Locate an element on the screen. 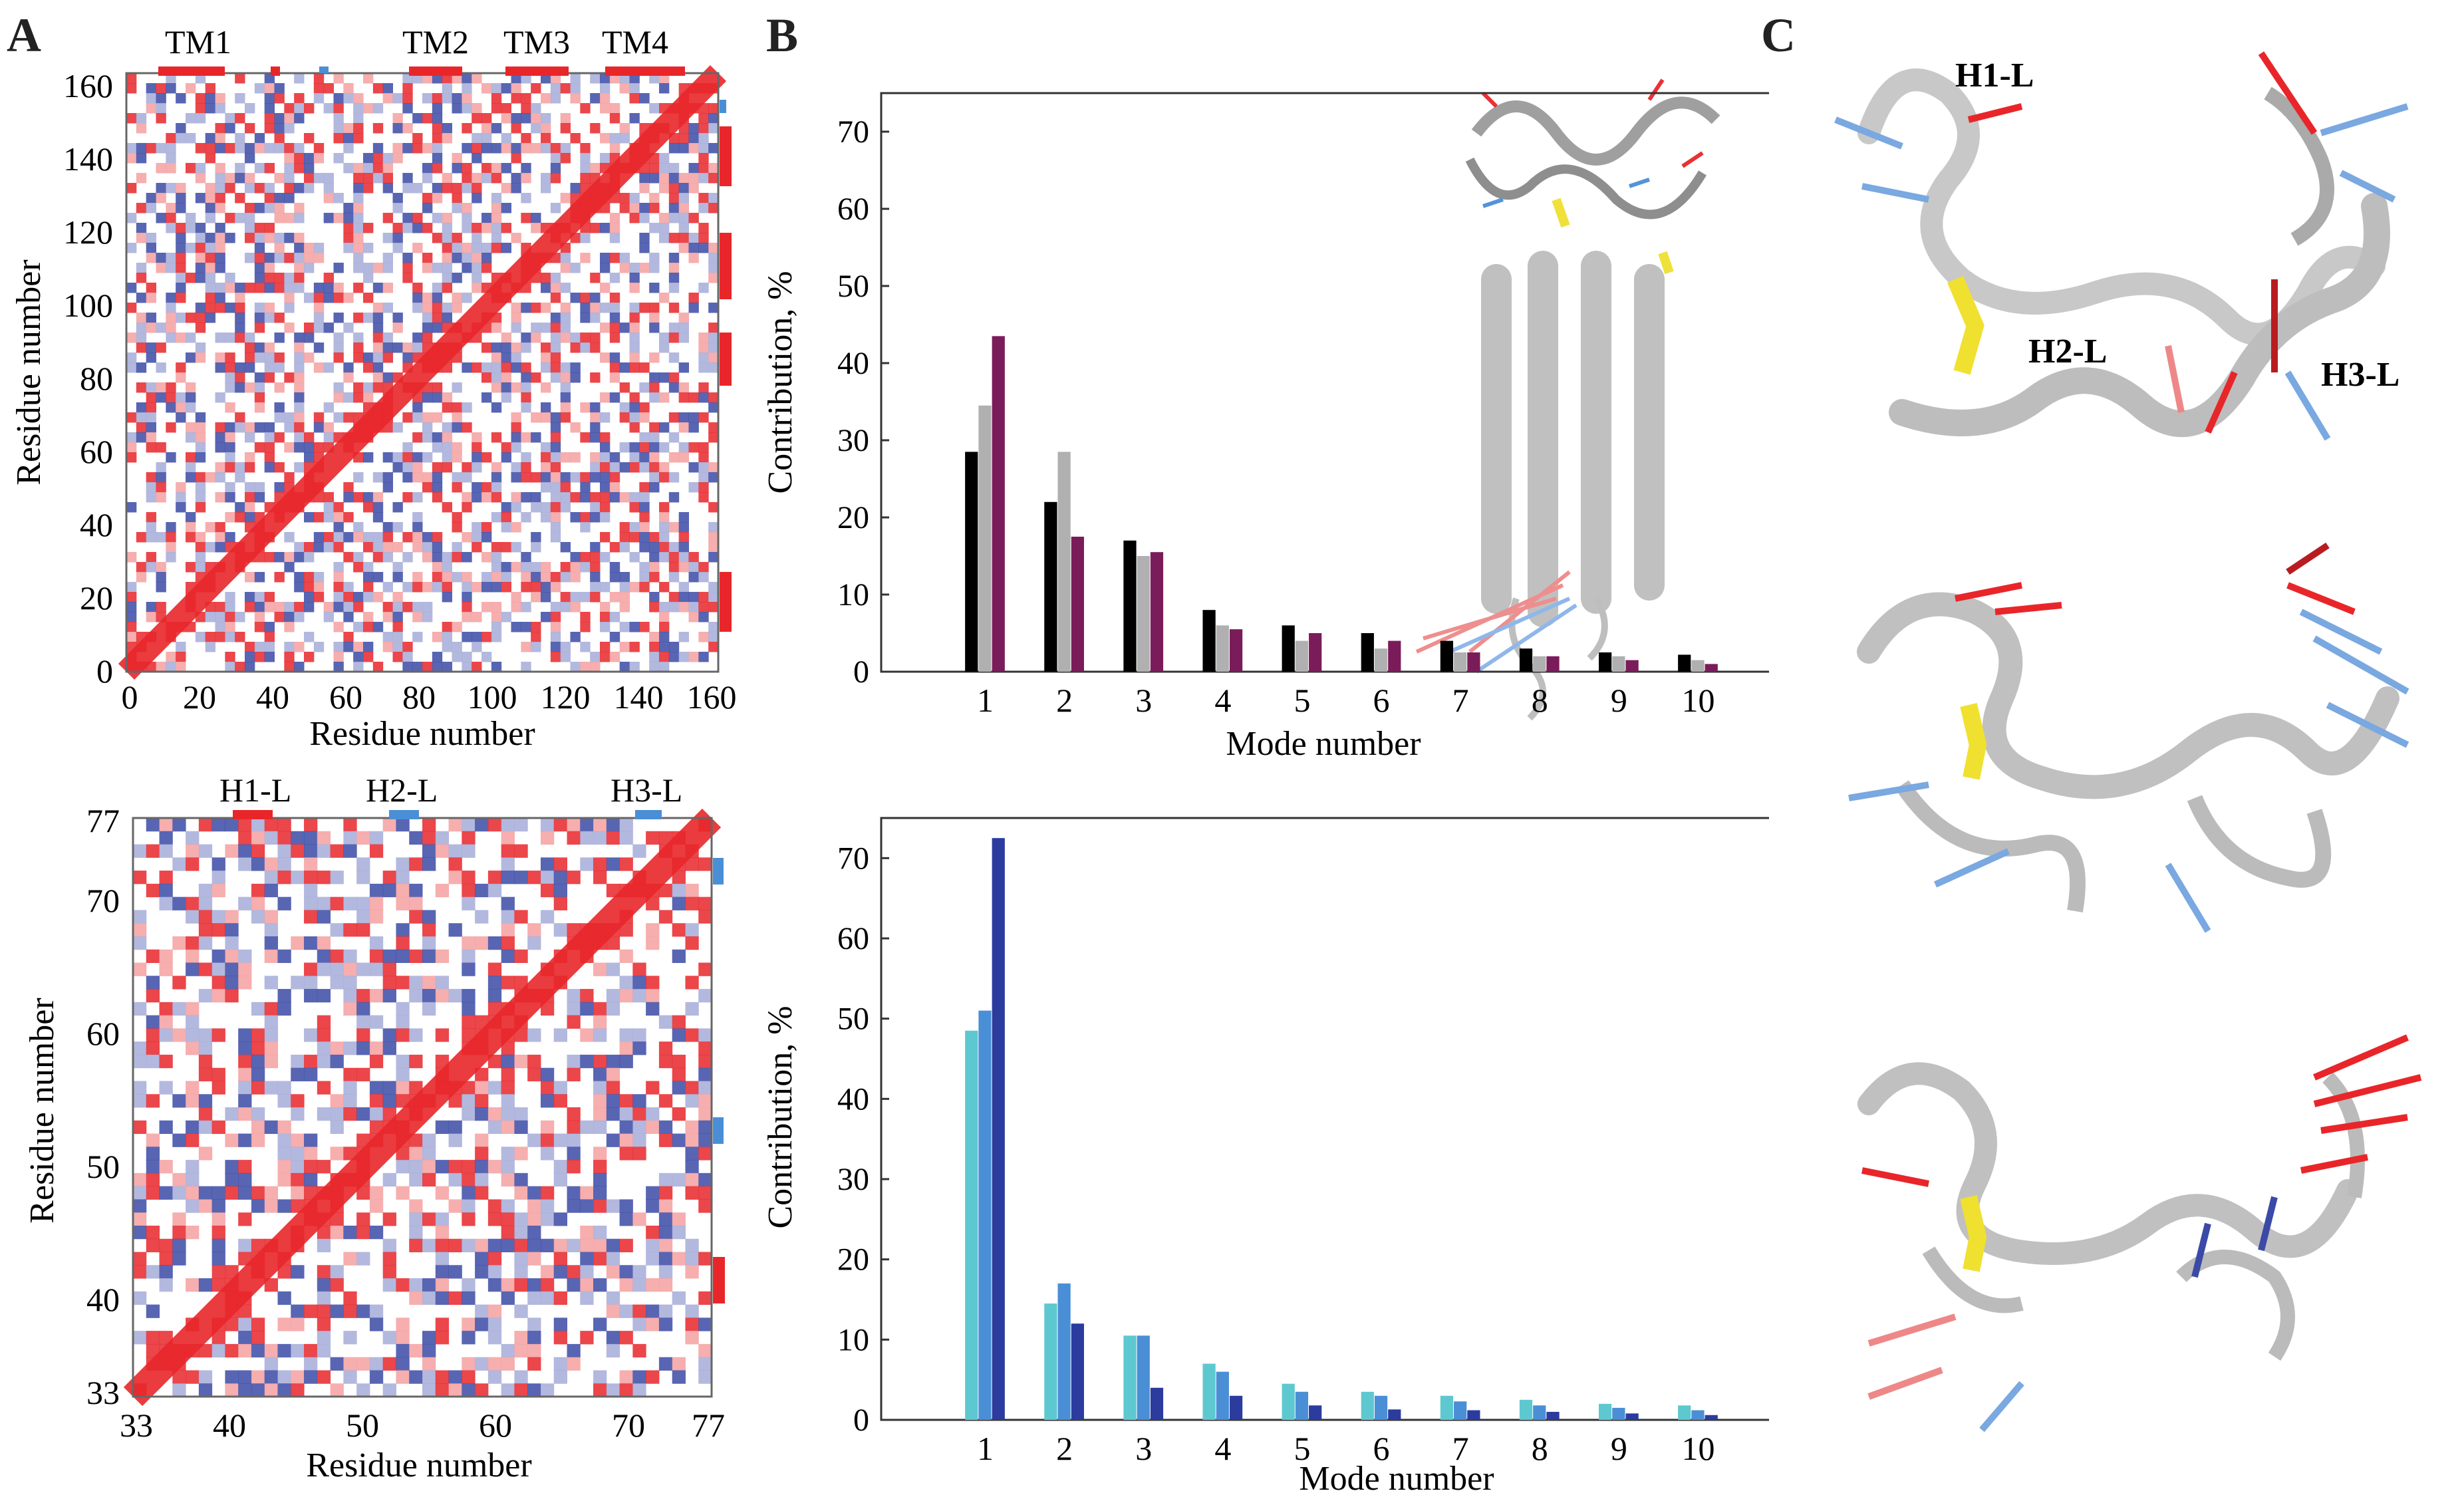 This screenshot has width=2464, height=1503. y-tick-label: 70 is located at coordinates (853, 132).